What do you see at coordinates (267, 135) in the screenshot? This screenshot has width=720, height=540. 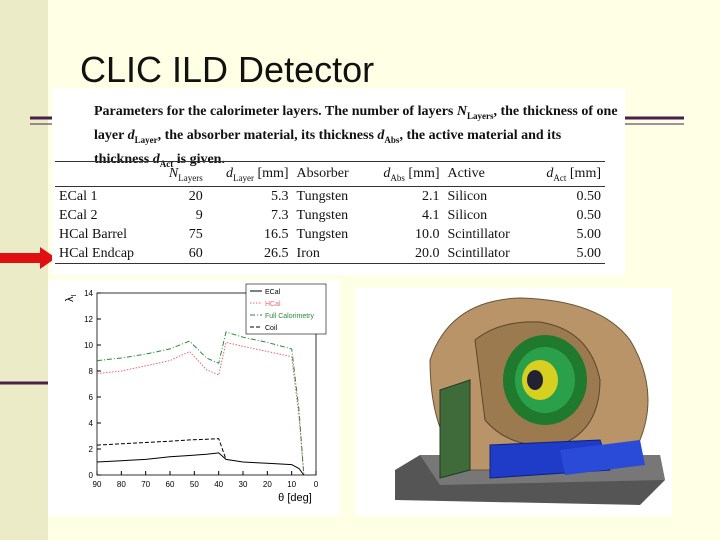 I see `text-part: , the absorber material, its thickness` at bounding box center [267, 135].